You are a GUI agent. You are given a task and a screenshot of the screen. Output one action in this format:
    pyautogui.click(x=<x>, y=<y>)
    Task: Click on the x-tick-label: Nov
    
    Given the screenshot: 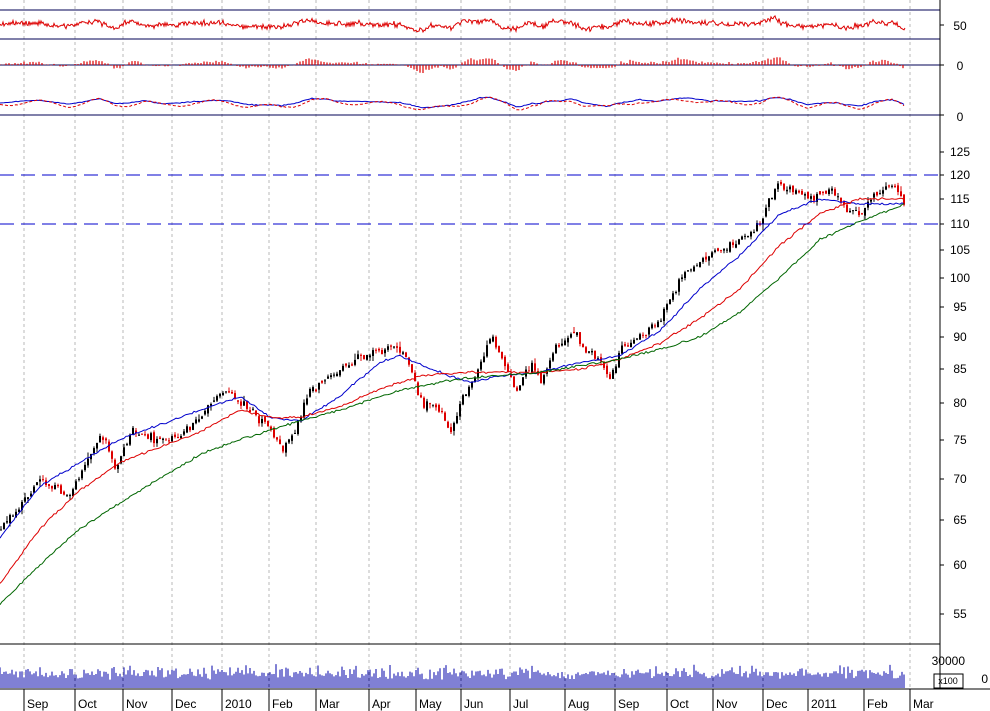 What is the action you would take?
    pyautogui.click(x=136, y=704)
    